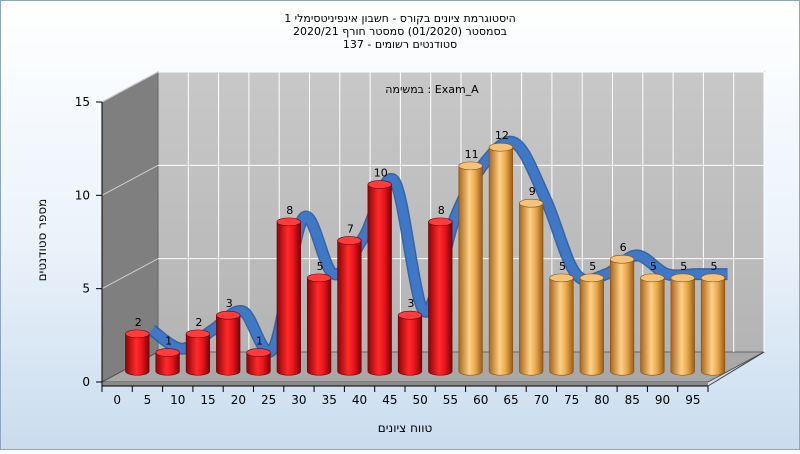  Describe the element at coordinates (229, 303) in the screenshot. I see `data-label-15: 3` at that location.